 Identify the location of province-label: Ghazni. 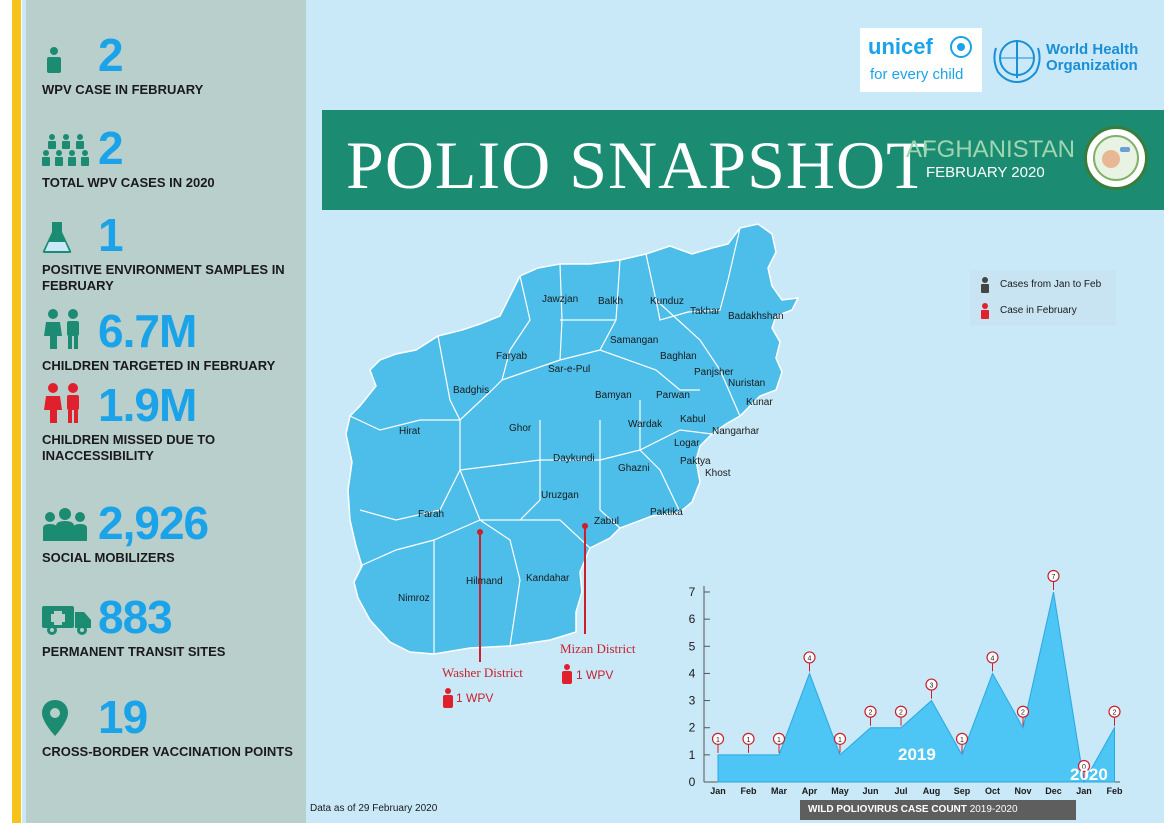
(634, 468).